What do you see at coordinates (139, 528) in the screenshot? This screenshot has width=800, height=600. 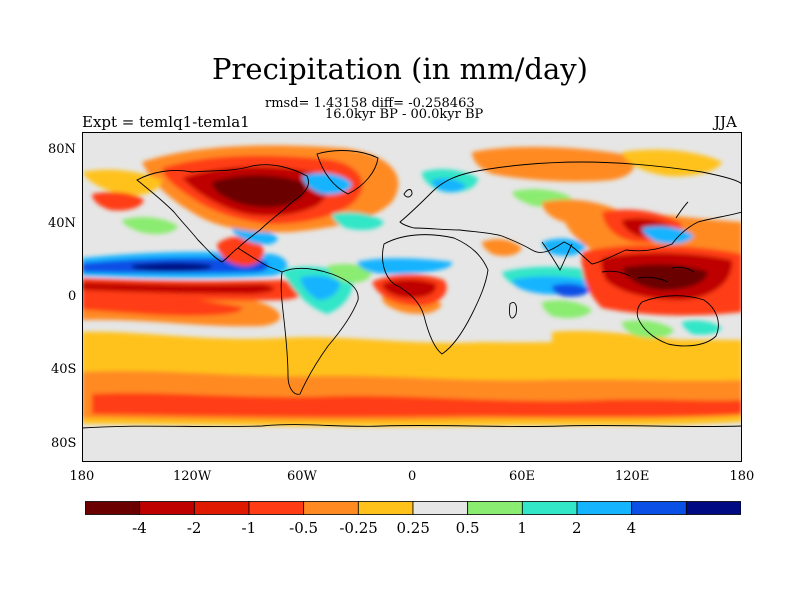 I see `colorbar-label: -4` at bounding box center [139, 528].